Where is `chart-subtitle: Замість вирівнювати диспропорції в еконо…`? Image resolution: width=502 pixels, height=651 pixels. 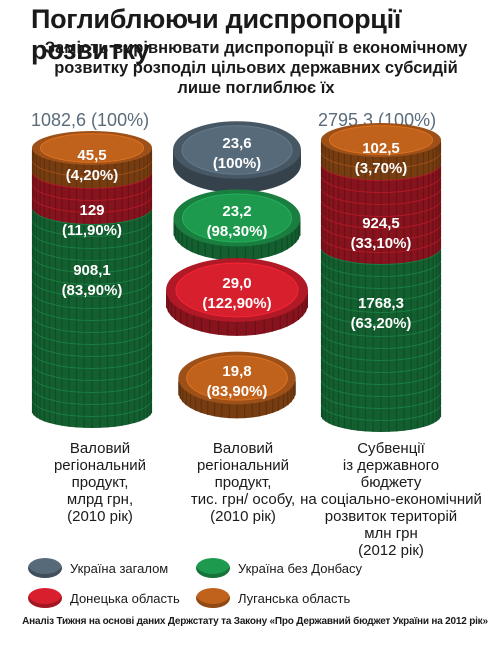 chart-subtitle: Замість вирівнювати диспропорції в еконо… is located at coordinates (256, 68).